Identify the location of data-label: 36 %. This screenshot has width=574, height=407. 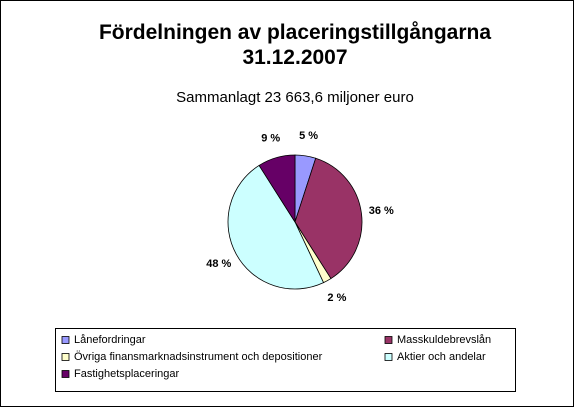
(381, 211).